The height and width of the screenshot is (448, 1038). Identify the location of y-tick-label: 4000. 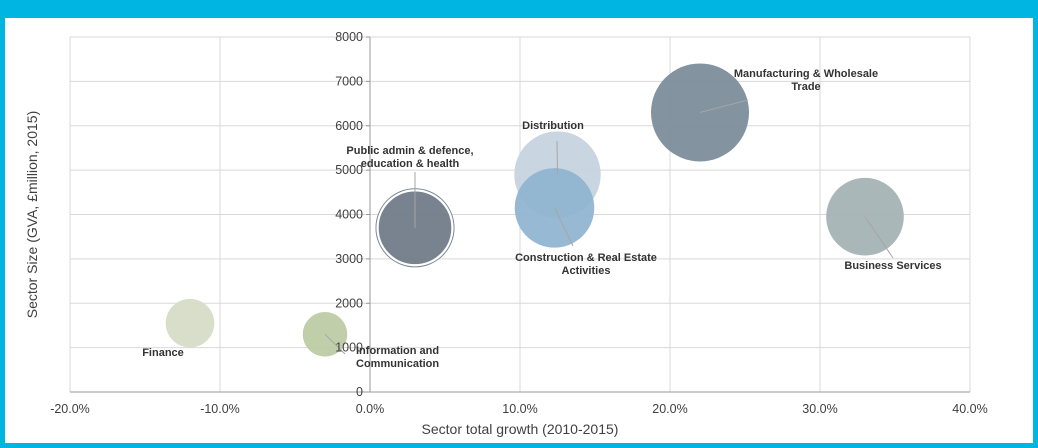
(349, 215).